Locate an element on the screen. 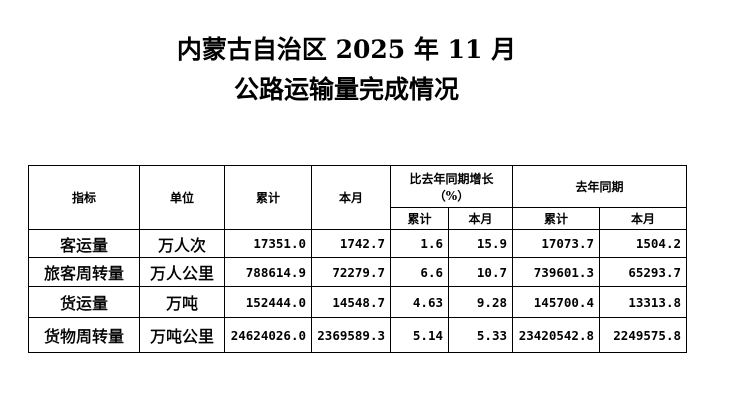 Image resolution: width=729 pixels, height=406 pixels. header-growth-unit: （%） is located at coordinates (451, 195).